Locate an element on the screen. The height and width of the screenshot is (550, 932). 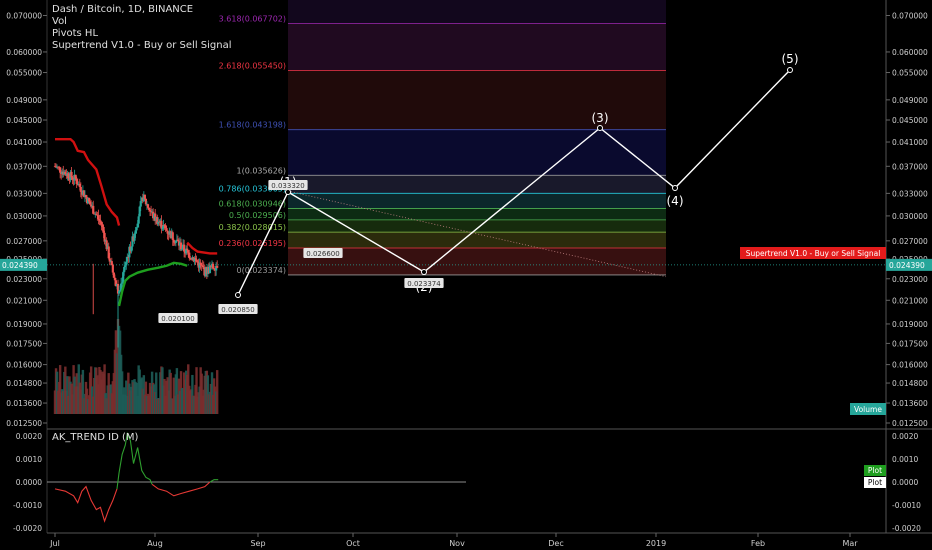
fib-band-top is located at coordinates (477, 12).